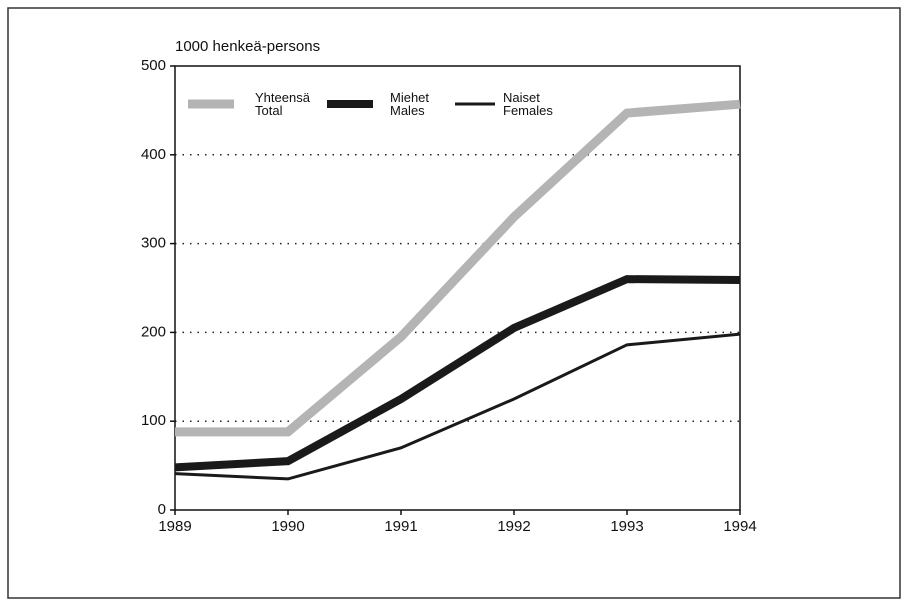  I want to click on x-tick-label: 1990, so click(287, 526).